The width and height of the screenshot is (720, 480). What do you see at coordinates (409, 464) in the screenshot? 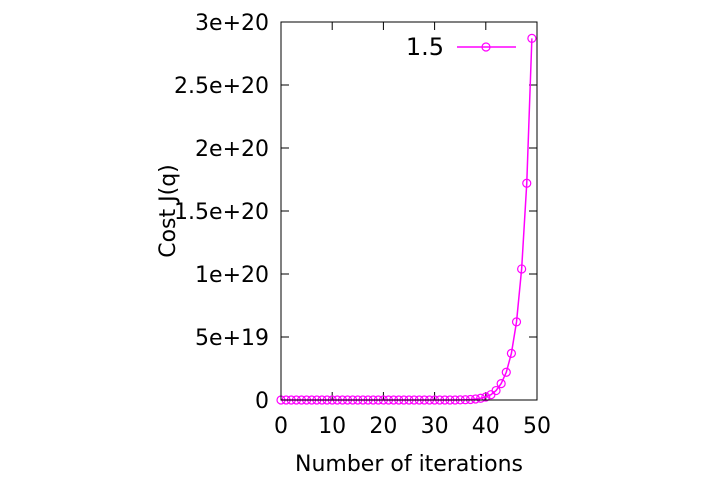
I see `x-axis-label: Number of iterations` at bounding box center [409, 464].